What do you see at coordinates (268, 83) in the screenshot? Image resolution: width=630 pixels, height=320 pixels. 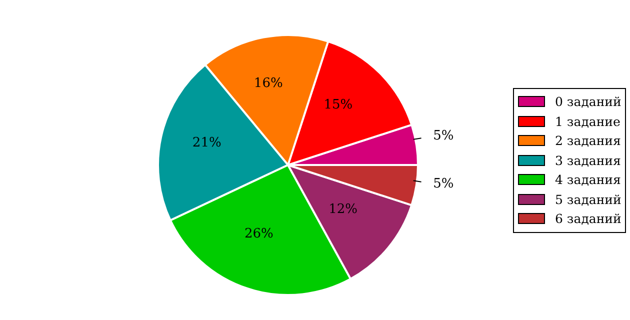 I see `data-label: 16%` at bounding box center [268, 83].